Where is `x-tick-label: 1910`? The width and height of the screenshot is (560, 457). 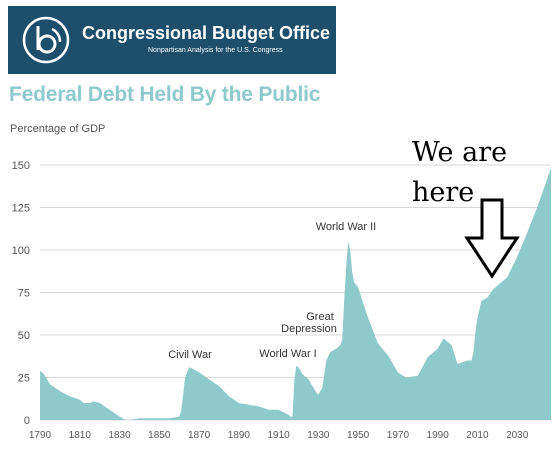
x-tick-label: 1910 is located at coordinates (278, 435).